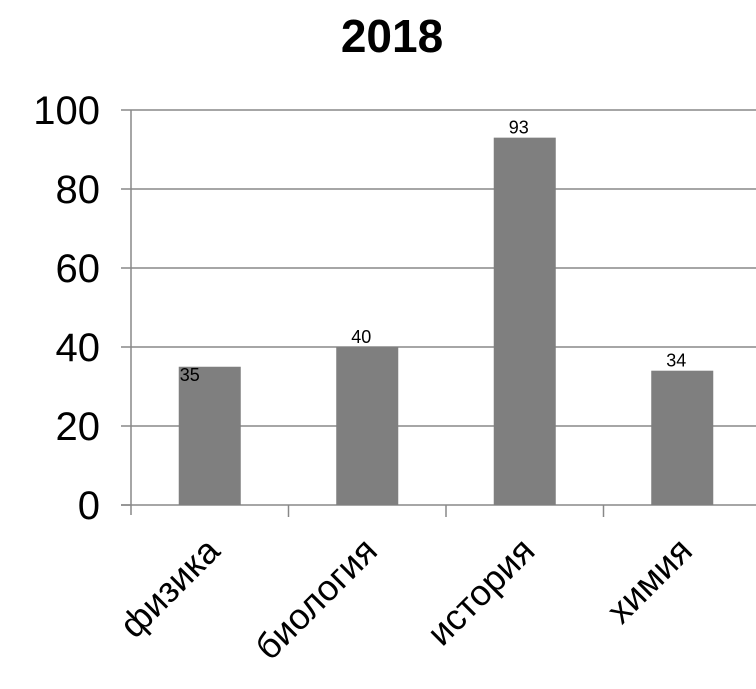 Image resolution: width=756 pixels, height=689 pixels. I want to click on y-tick-label: 20, so click(78, 427).